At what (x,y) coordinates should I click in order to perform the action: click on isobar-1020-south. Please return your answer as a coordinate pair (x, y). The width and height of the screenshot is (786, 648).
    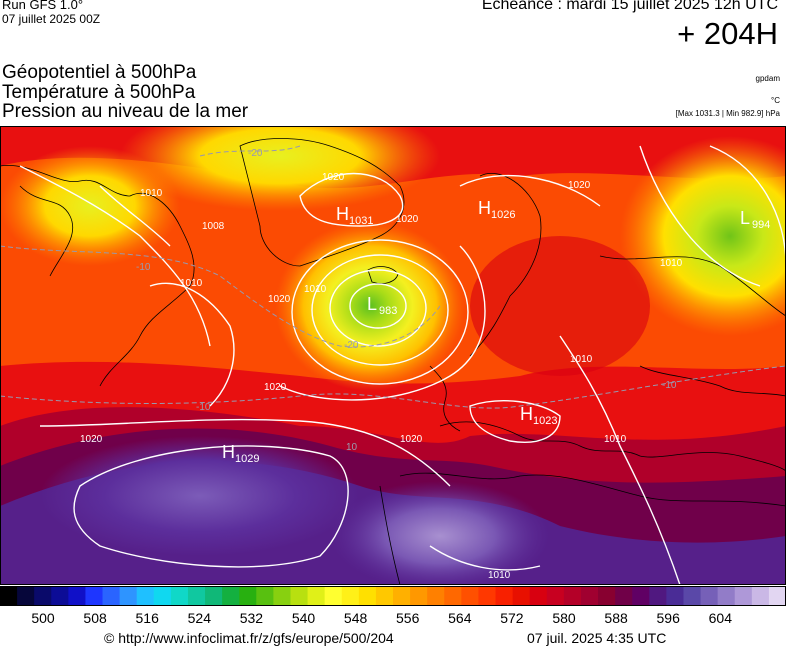
    Looking at the image, I should click on (245, 452).